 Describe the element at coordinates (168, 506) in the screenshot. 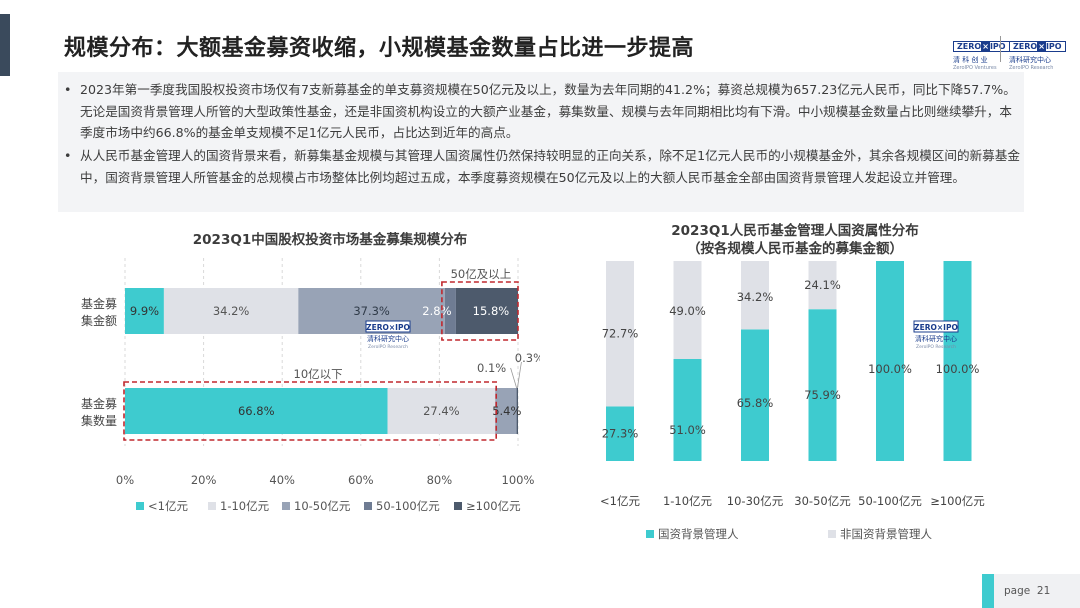

I see `legend-label: <1亿元` at that location.